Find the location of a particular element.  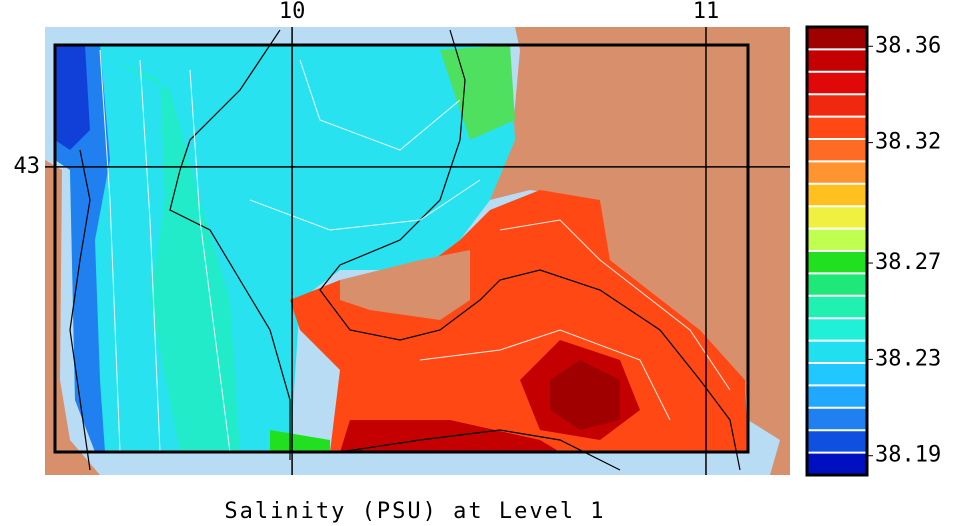

colorbar-label: 38.36 is located at coordinates (908, 45).